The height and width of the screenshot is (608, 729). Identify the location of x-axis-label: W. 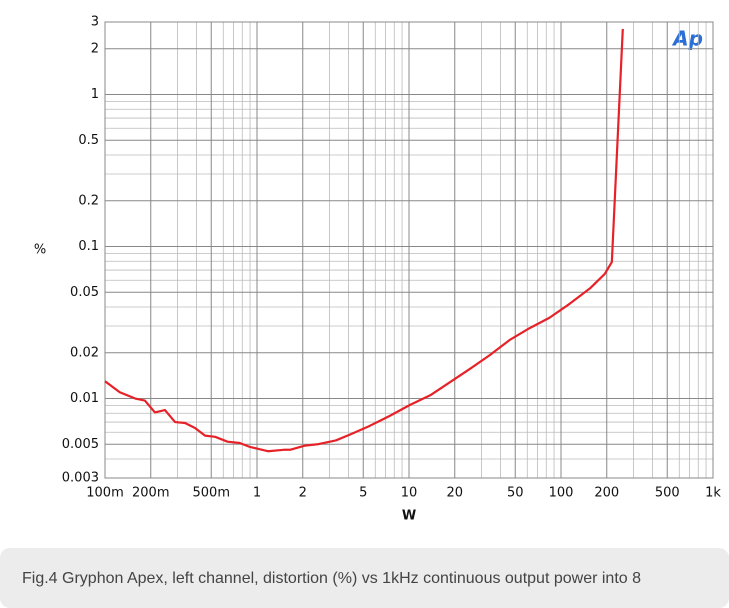
(409, 516).